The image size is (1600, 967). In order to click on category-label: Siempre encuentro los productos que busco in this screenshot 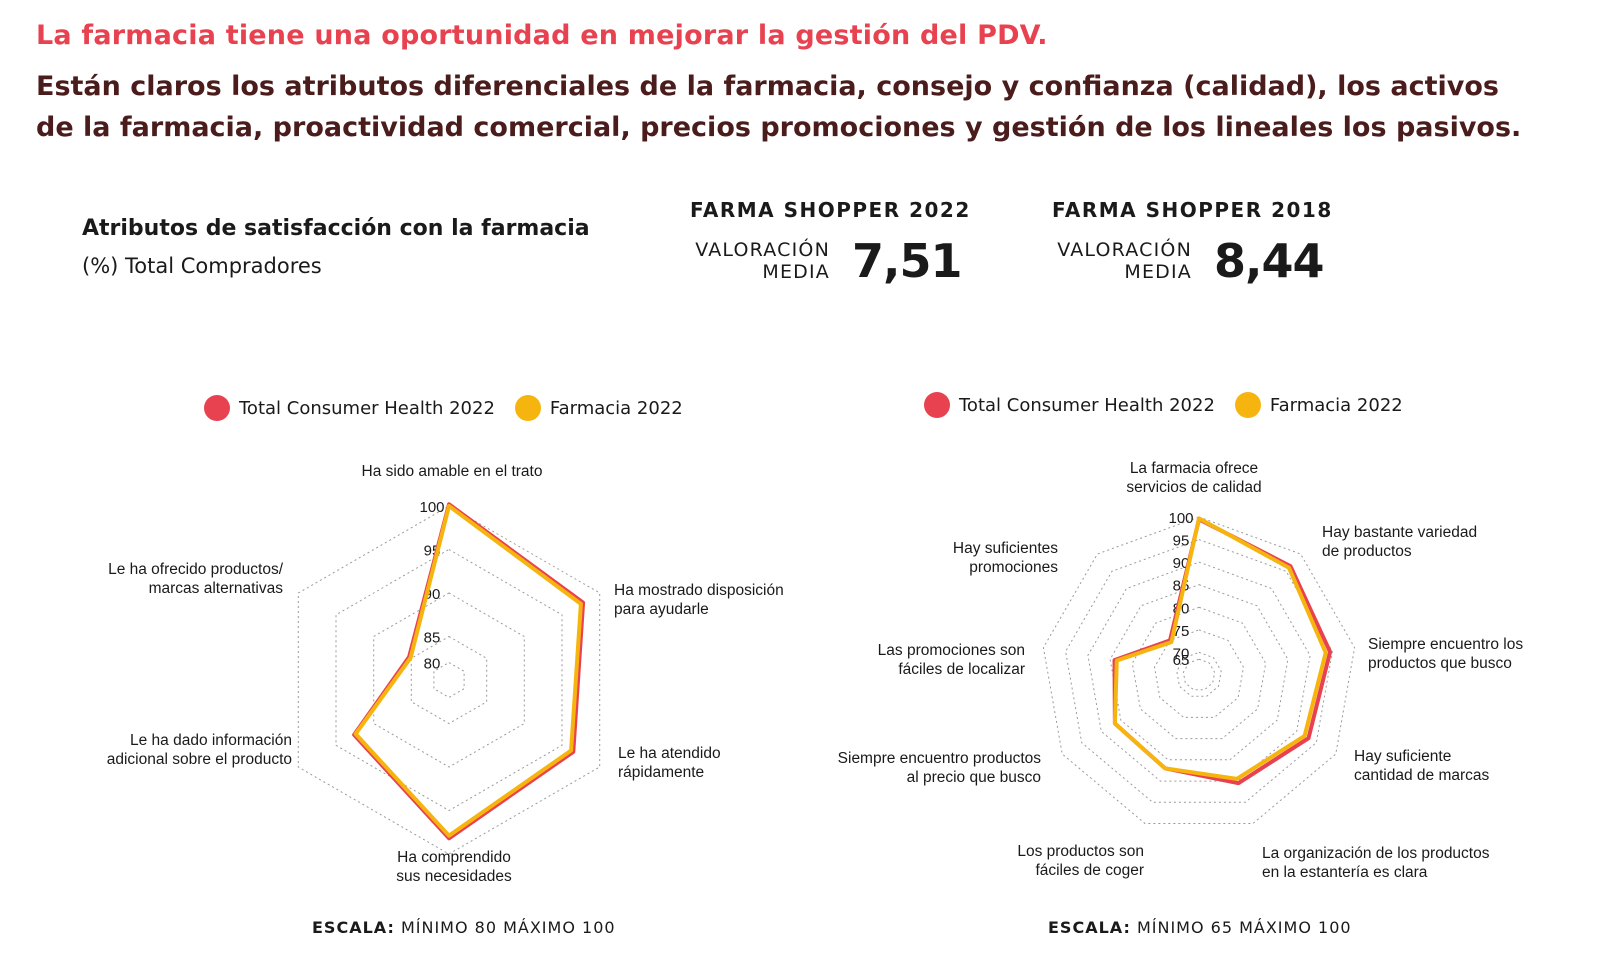, I will do `click(1445, 654)`.